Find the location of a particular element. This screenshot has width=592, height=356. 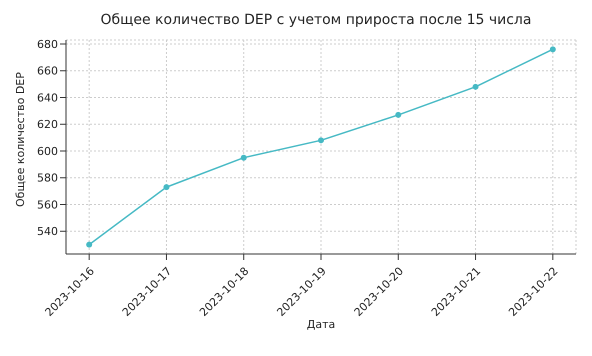

y-tick-label: 680 is located at coordinates (47, 44).